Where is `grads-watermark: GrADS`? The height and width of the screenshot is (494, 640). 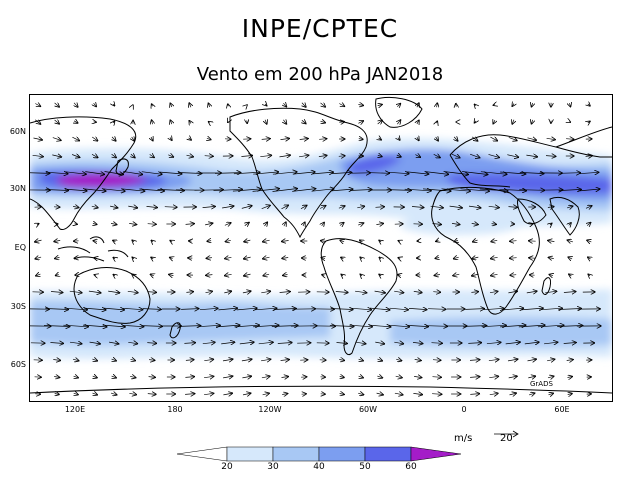
grads-watermark: GrADS is located at coordinates (541, 384).